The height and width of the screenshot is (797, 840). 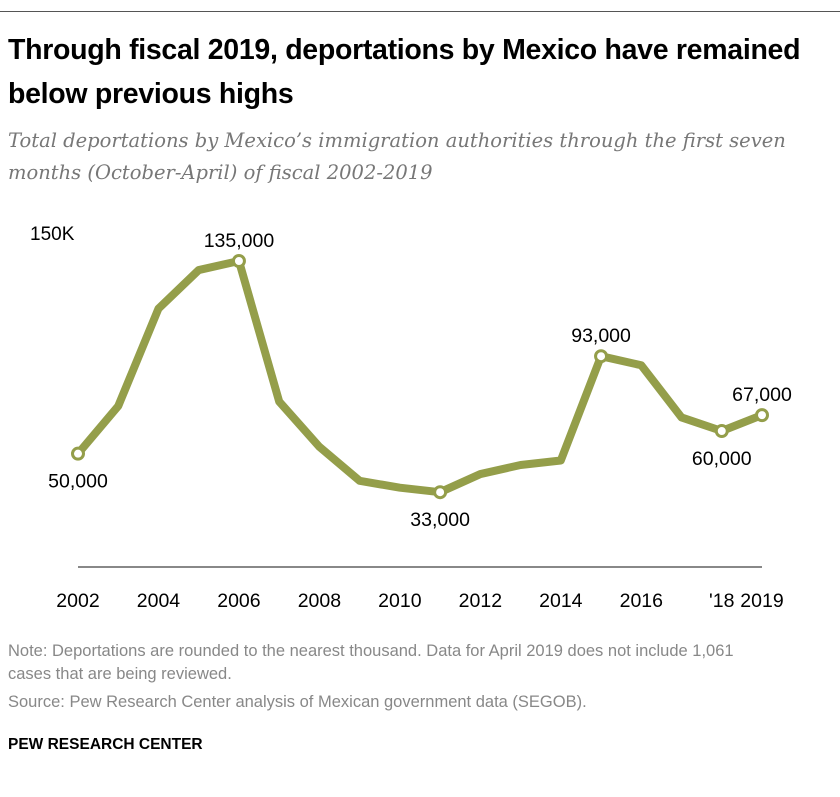 What do you see at coordinates (722, 459) in the screenshot?
I see `data-label: 60,000` at bounding box center [722, 459].